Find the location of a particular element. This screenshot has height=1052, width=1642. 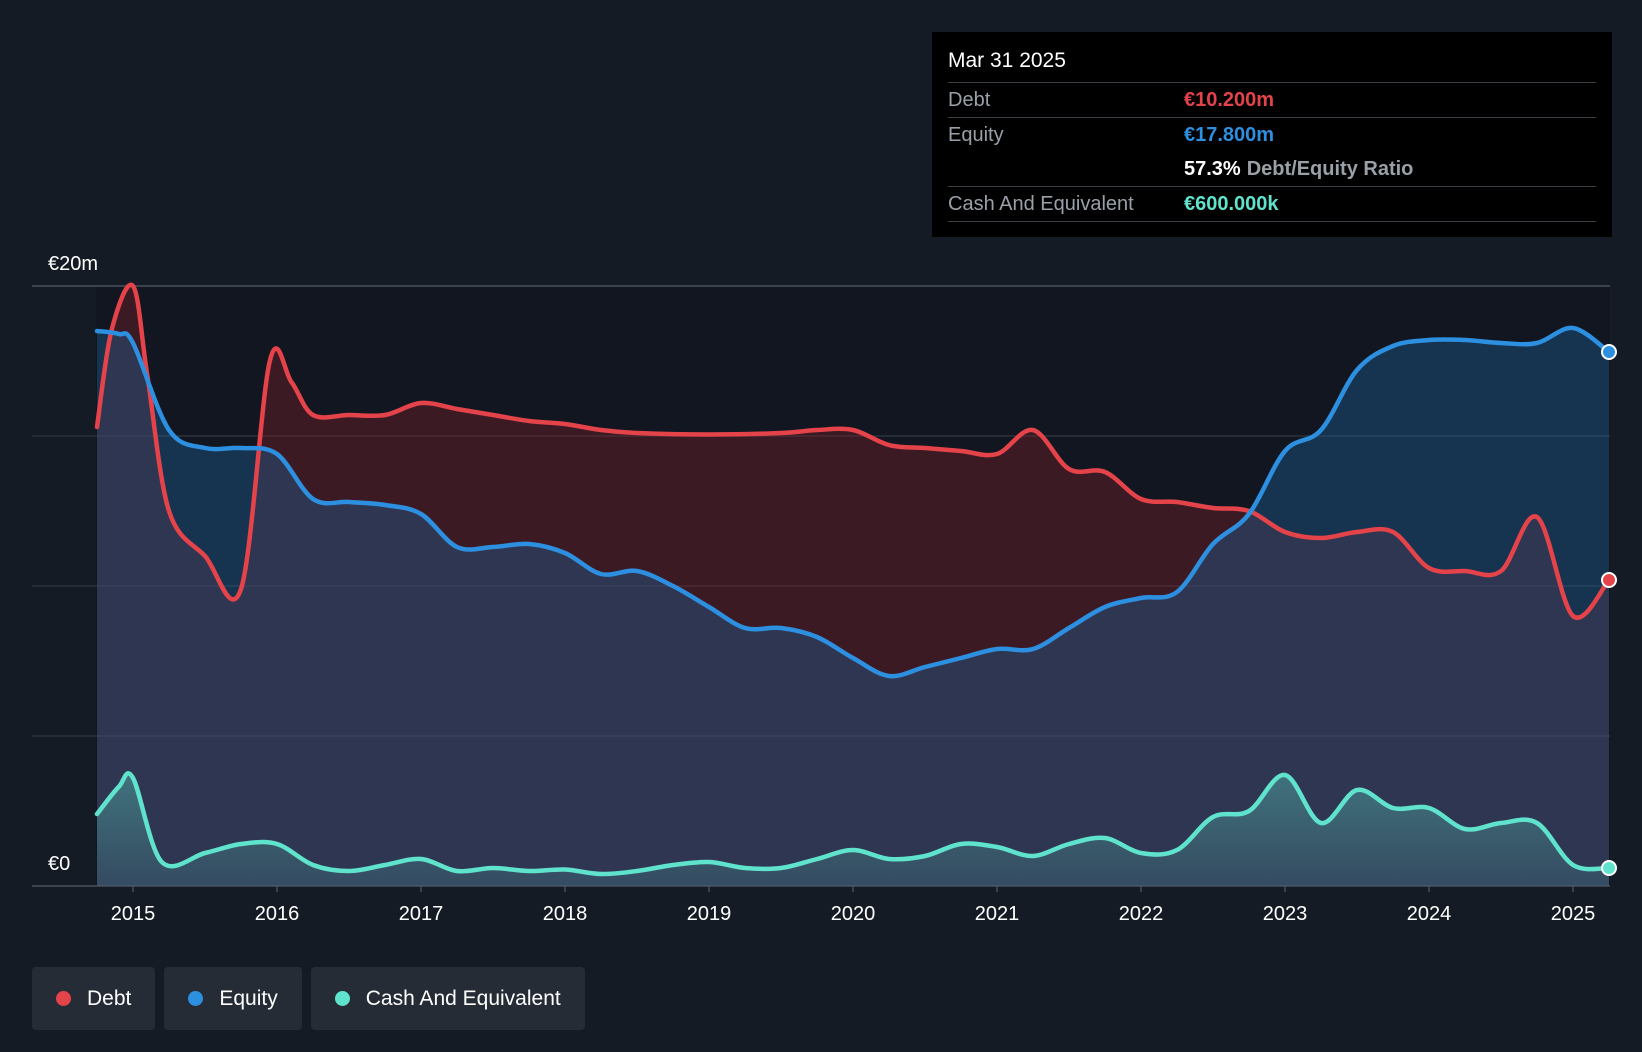

tooltip-row-equity: Equity €17.800m is located at coordinates (1272, 135).